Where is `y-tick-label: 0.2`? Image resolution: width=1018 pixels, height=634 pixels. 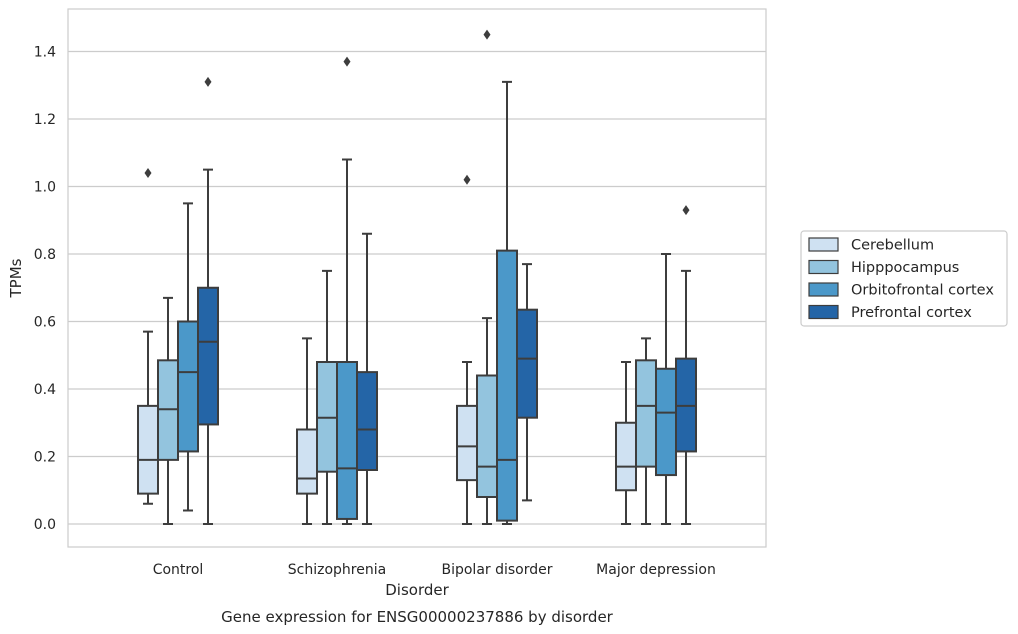 y-tick-label: 0.2 is located at coordinates (45, 458).